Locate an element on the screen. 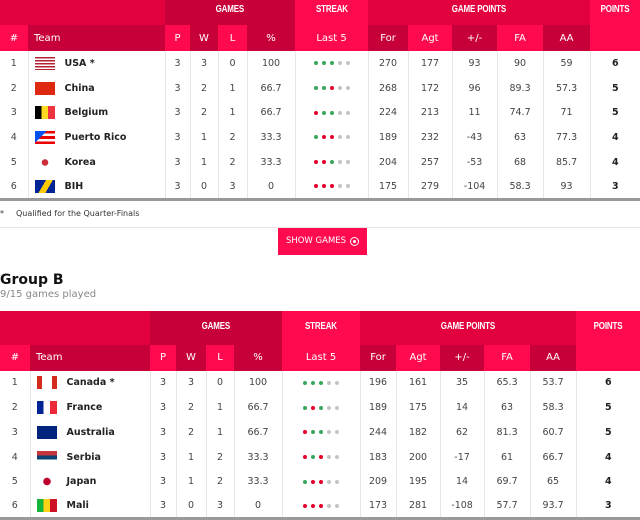  team-cell: France is located at coordinates (90, 407).